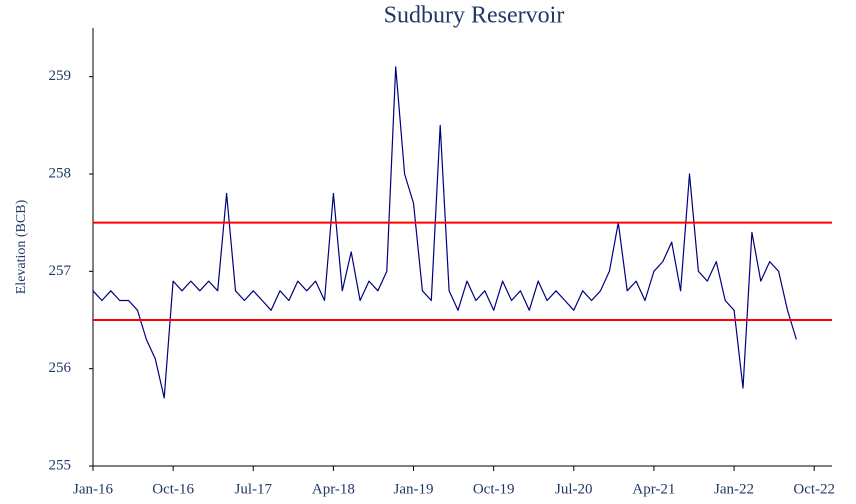 This screenshot has height=504, width=856. Describe the element at coordinates (574, 489) in the screenshot. I see `x-tick-label: Jul-20` at that location.